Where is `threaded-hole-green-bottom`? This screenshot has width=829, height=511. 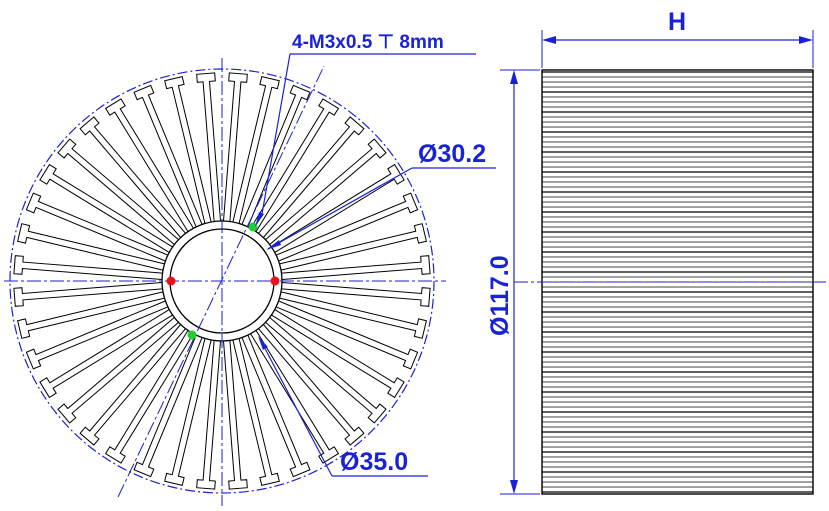
threaded-hole-green-bottom is located at coordinates (192, 335).